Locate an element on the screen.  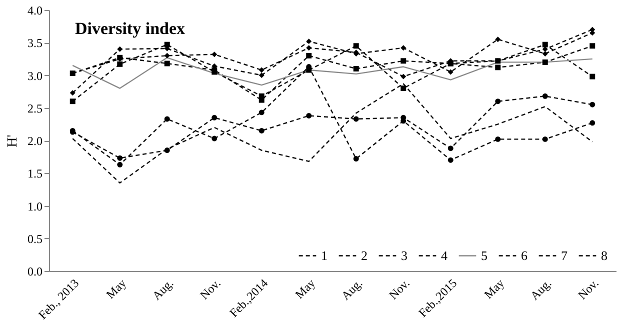
legend-label: 4 is located at coordinates (444, 255).